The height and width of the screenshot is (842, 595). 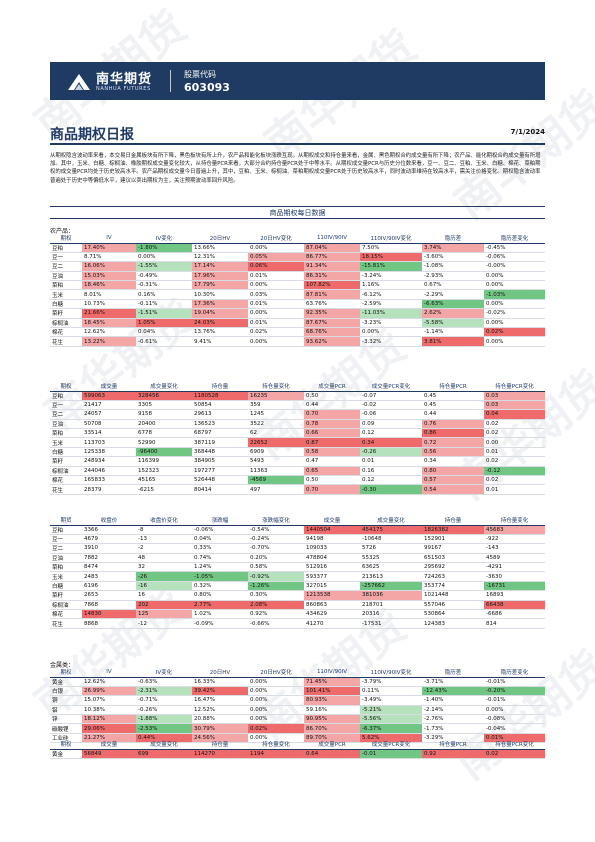 What do you see at coordinates (276, 614) in the screenshot?
I see `table-cell: 0.92%` at bounding box center [276, 614].